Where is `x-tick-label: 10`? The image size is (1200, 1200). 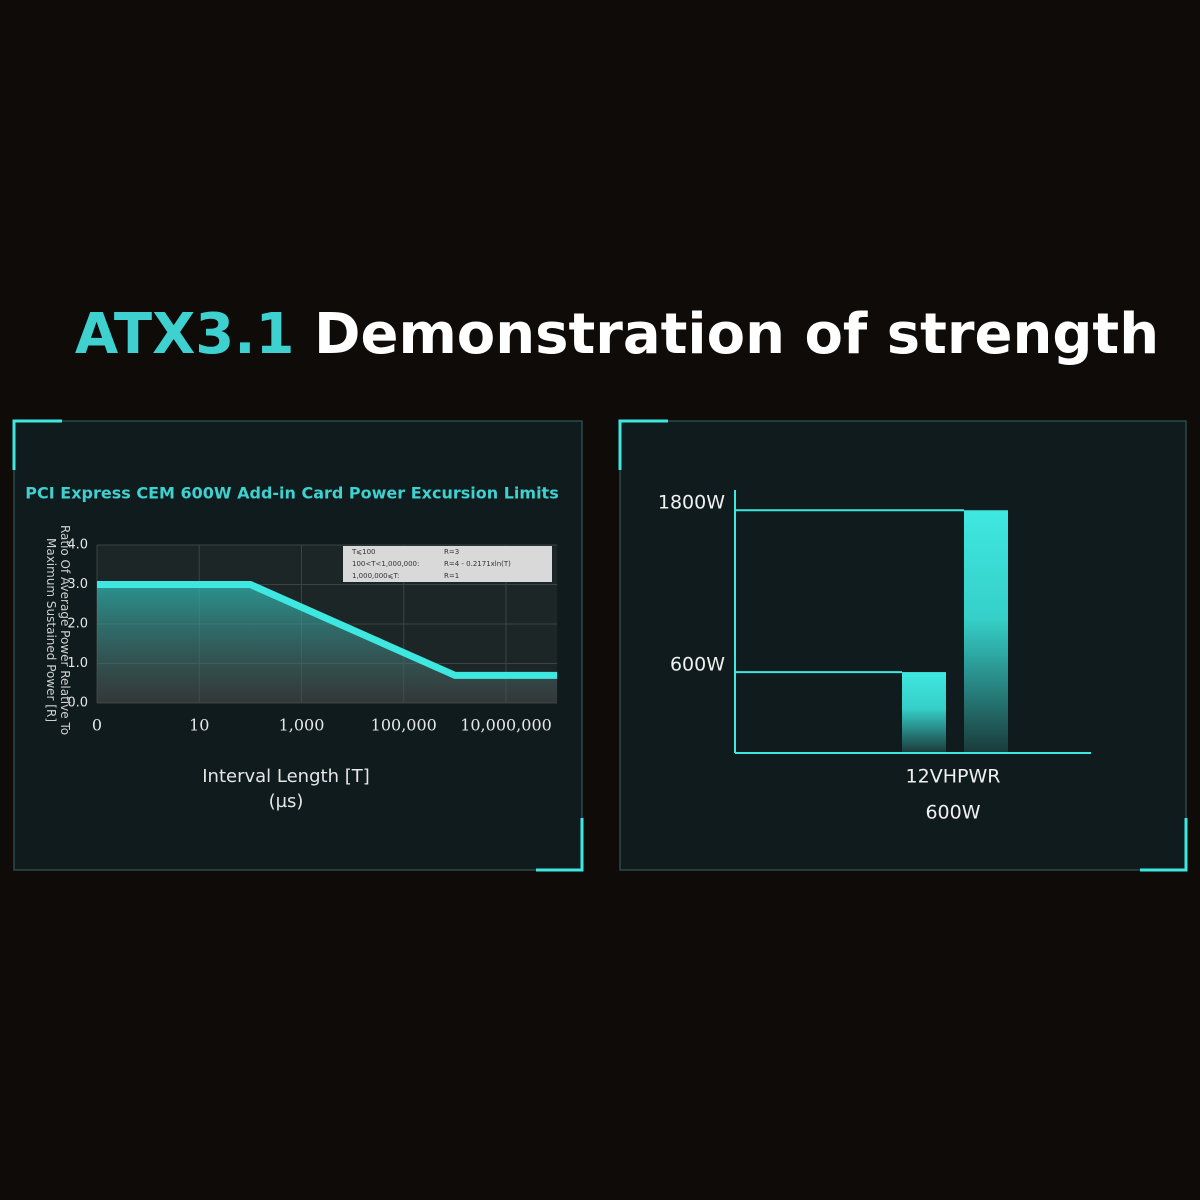 x-tick-label: 10 is located at coordinates (199, 725).